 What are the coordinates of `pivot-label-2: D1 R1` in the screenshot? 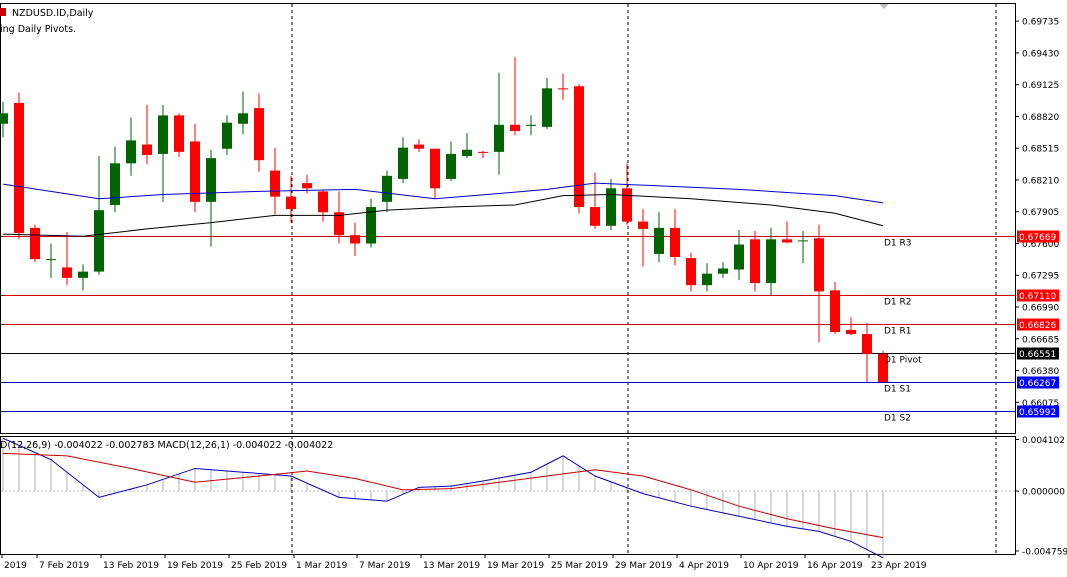 It's located at (898, 332).